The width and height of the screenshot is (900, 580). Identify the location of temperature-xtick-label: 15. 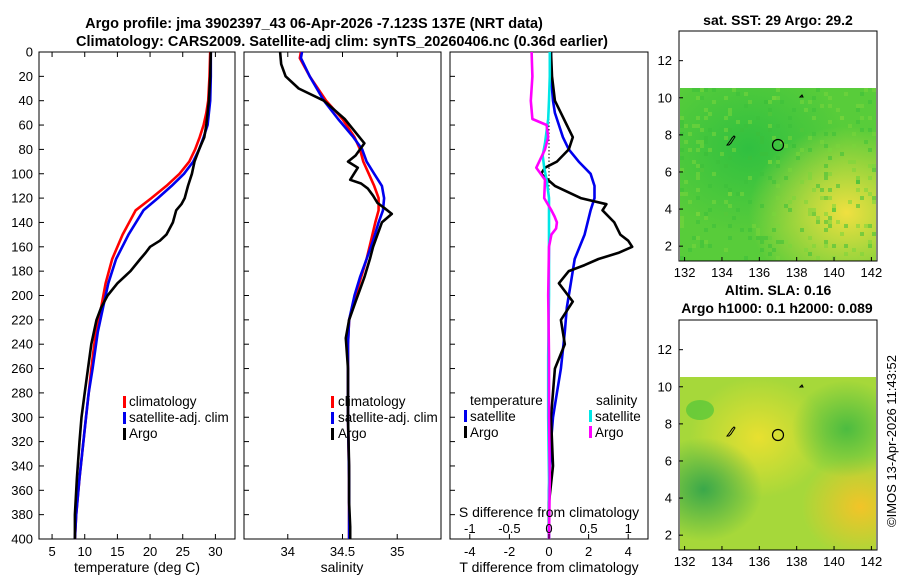
(117, 551).